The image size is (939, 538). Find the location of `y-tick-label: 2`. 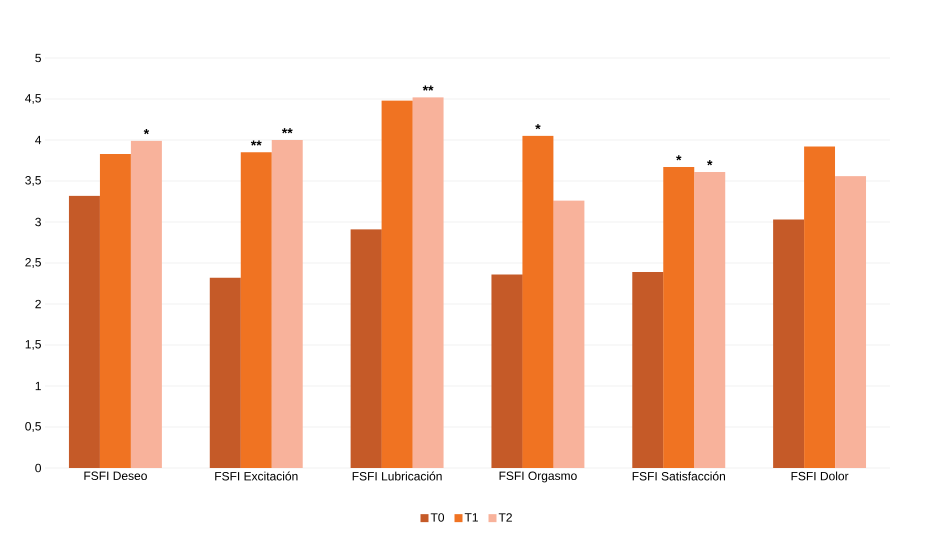

y-tick-label: 2 is located at coordinates (38, 304).